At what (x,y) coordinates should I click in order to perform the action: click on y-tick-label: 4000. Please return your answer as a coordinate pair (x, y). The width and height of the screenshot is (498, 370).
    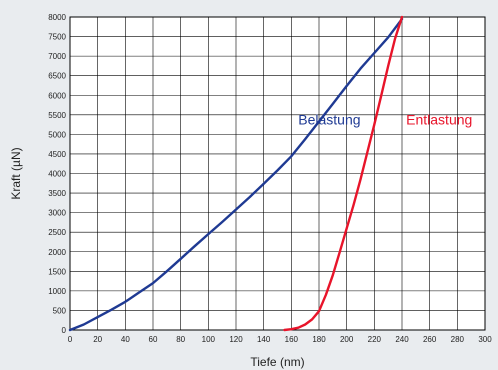
    Looking at the image, I should click on (57, 174).